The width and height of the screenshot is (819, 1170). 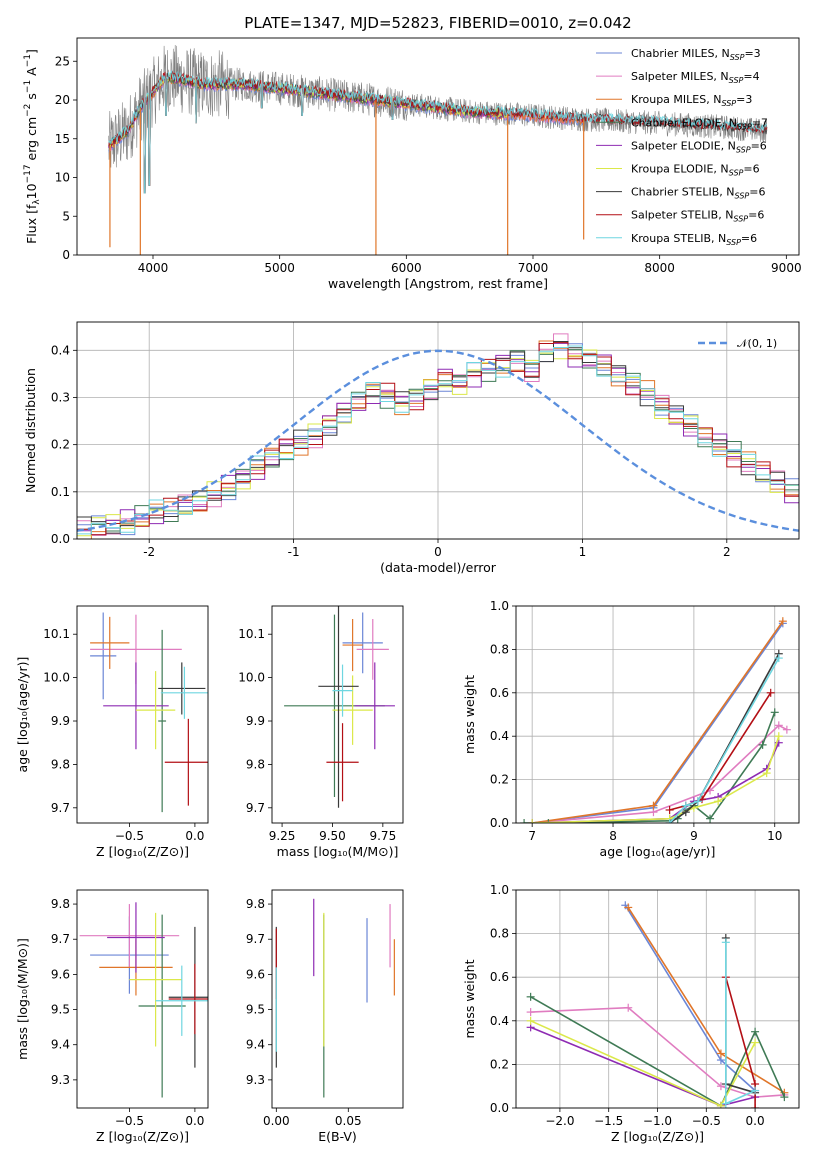 I want to click on series-kroupa-elodie, so click(x=655, y=777).